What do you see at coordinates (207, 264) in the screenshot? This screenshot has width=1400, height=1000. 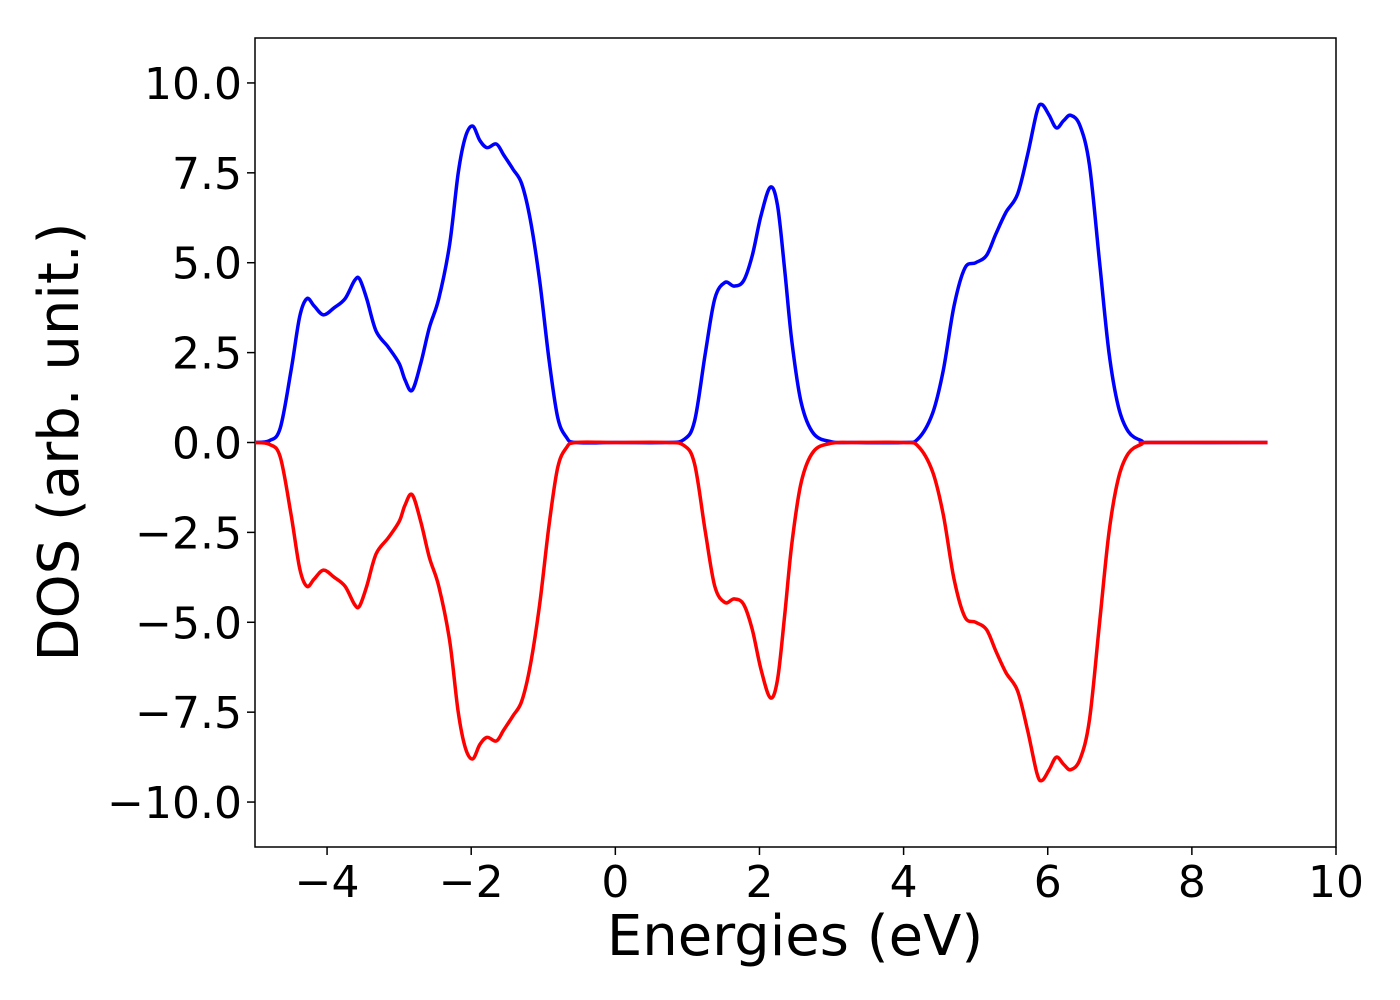 I see `y-tick-label: 5.0` at bounding box center [207, 264].